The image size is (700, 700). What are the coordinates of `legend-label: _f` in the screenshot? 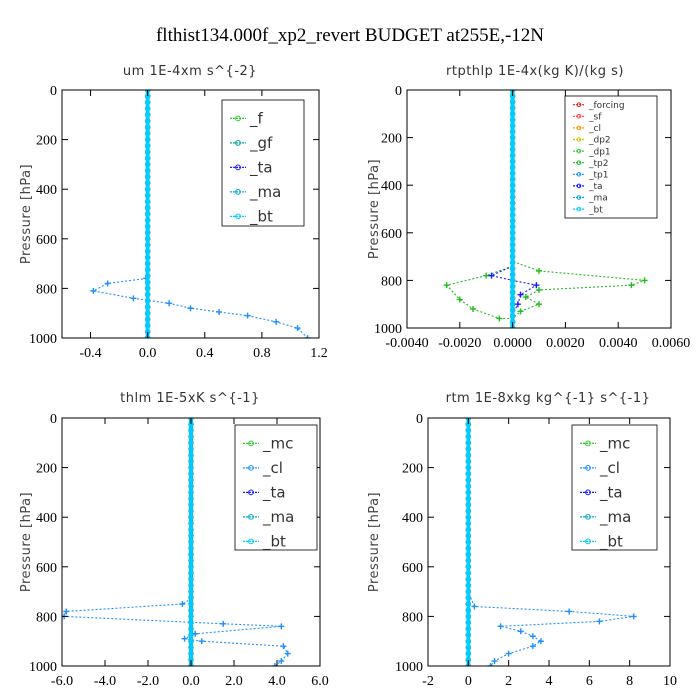 It's located at (256, 119).